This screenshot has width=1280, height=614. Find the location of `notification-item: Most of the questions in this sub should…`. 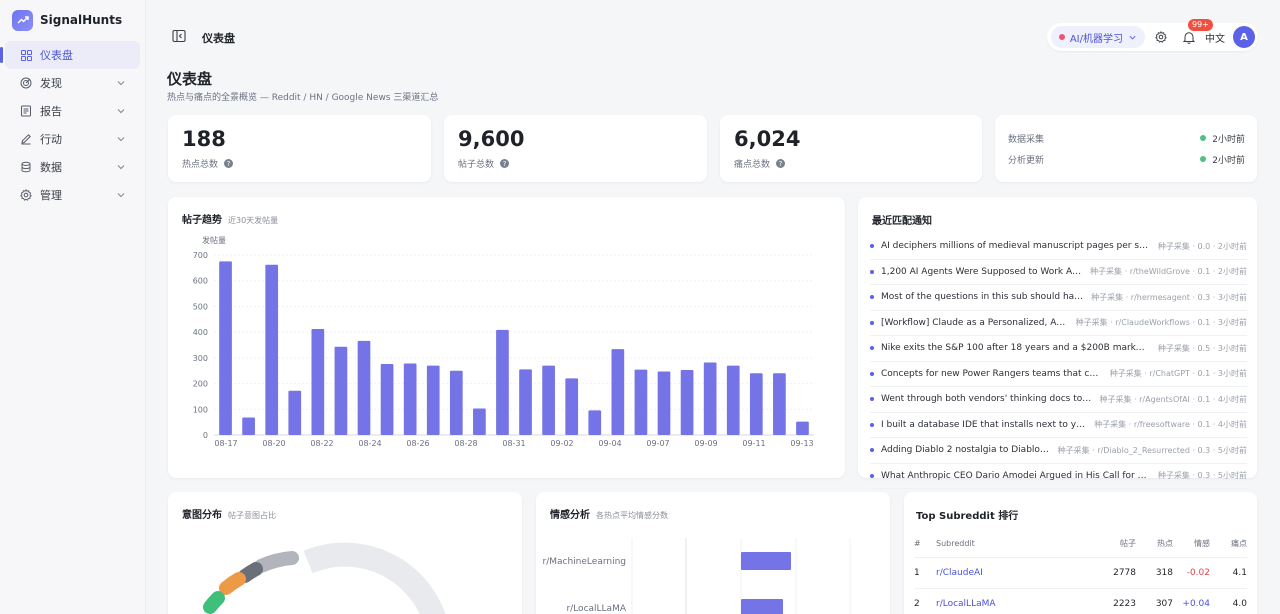

notification-item: Most of the questions in this sub should… is located at coordinates (1058, 298).